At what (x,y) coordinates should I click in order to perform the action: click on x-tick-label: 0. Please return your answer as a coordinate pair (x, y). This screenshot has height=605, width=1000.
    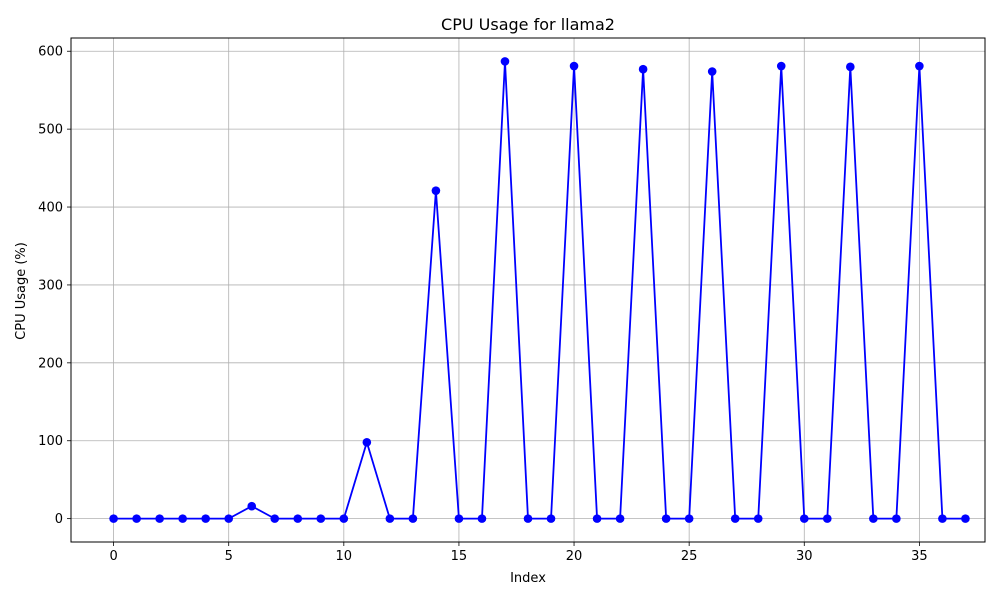
    Looking at the image, I should click on (113, 556).